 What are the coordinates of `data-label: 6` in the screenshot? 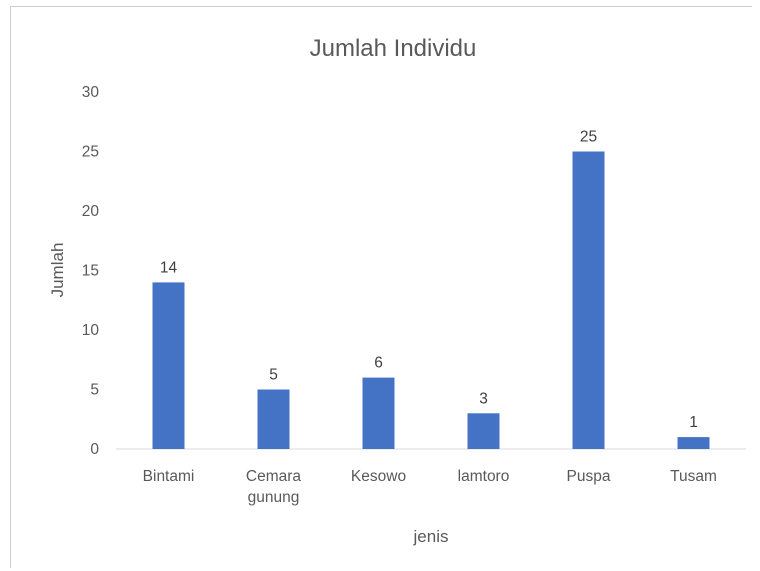 It's located at (378, 363).